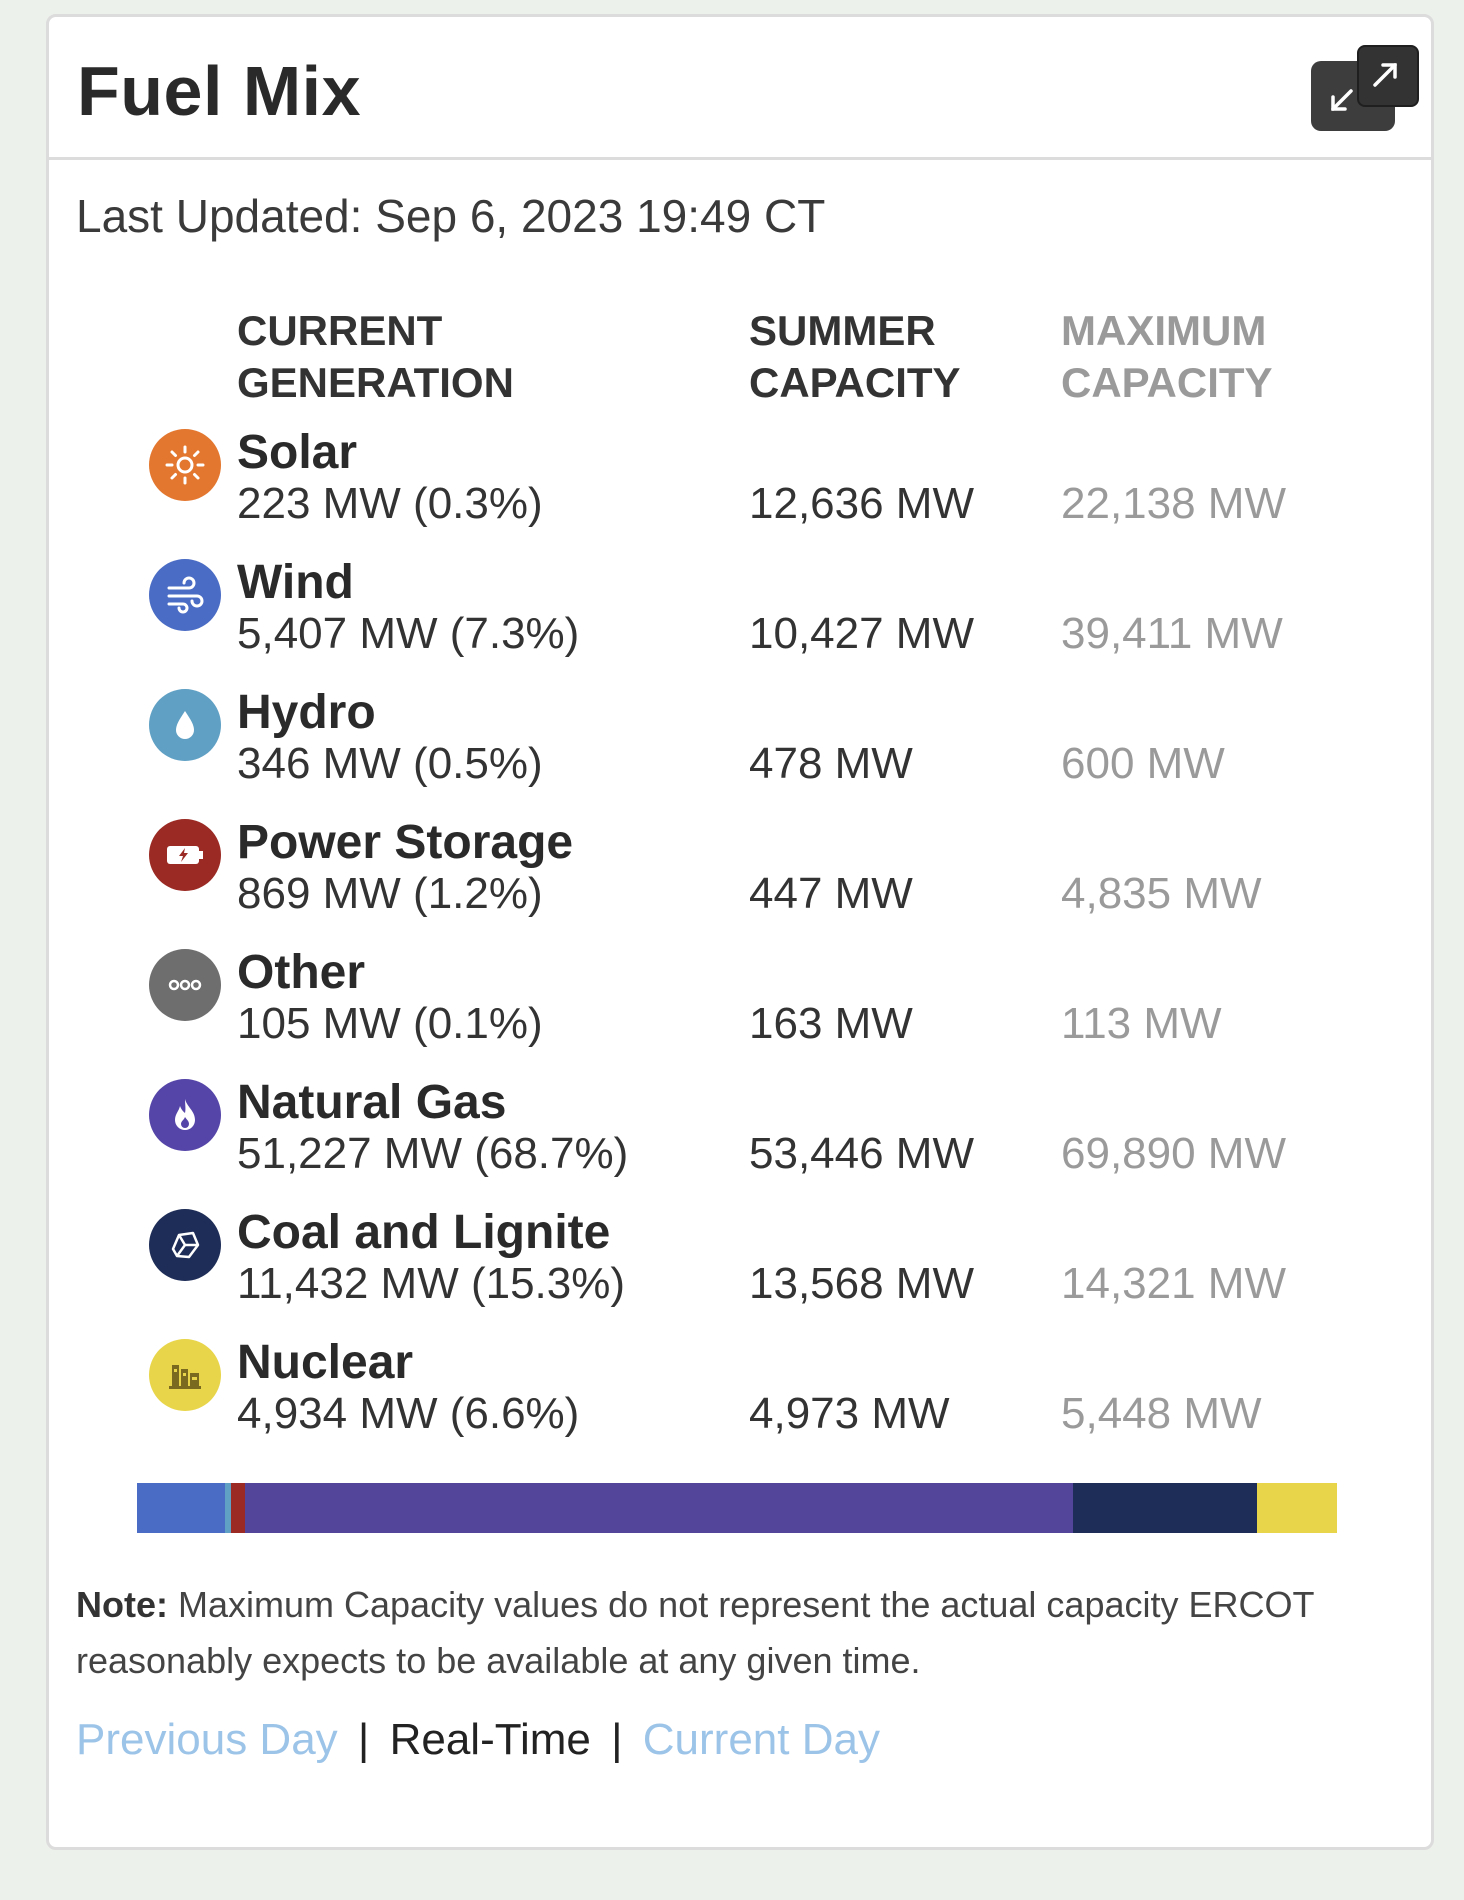 This screenshot has width=1464, height=1900. Describe the element at coordinates (301, 972) in the screenshot. I see `fuel-name: Other` at that location.